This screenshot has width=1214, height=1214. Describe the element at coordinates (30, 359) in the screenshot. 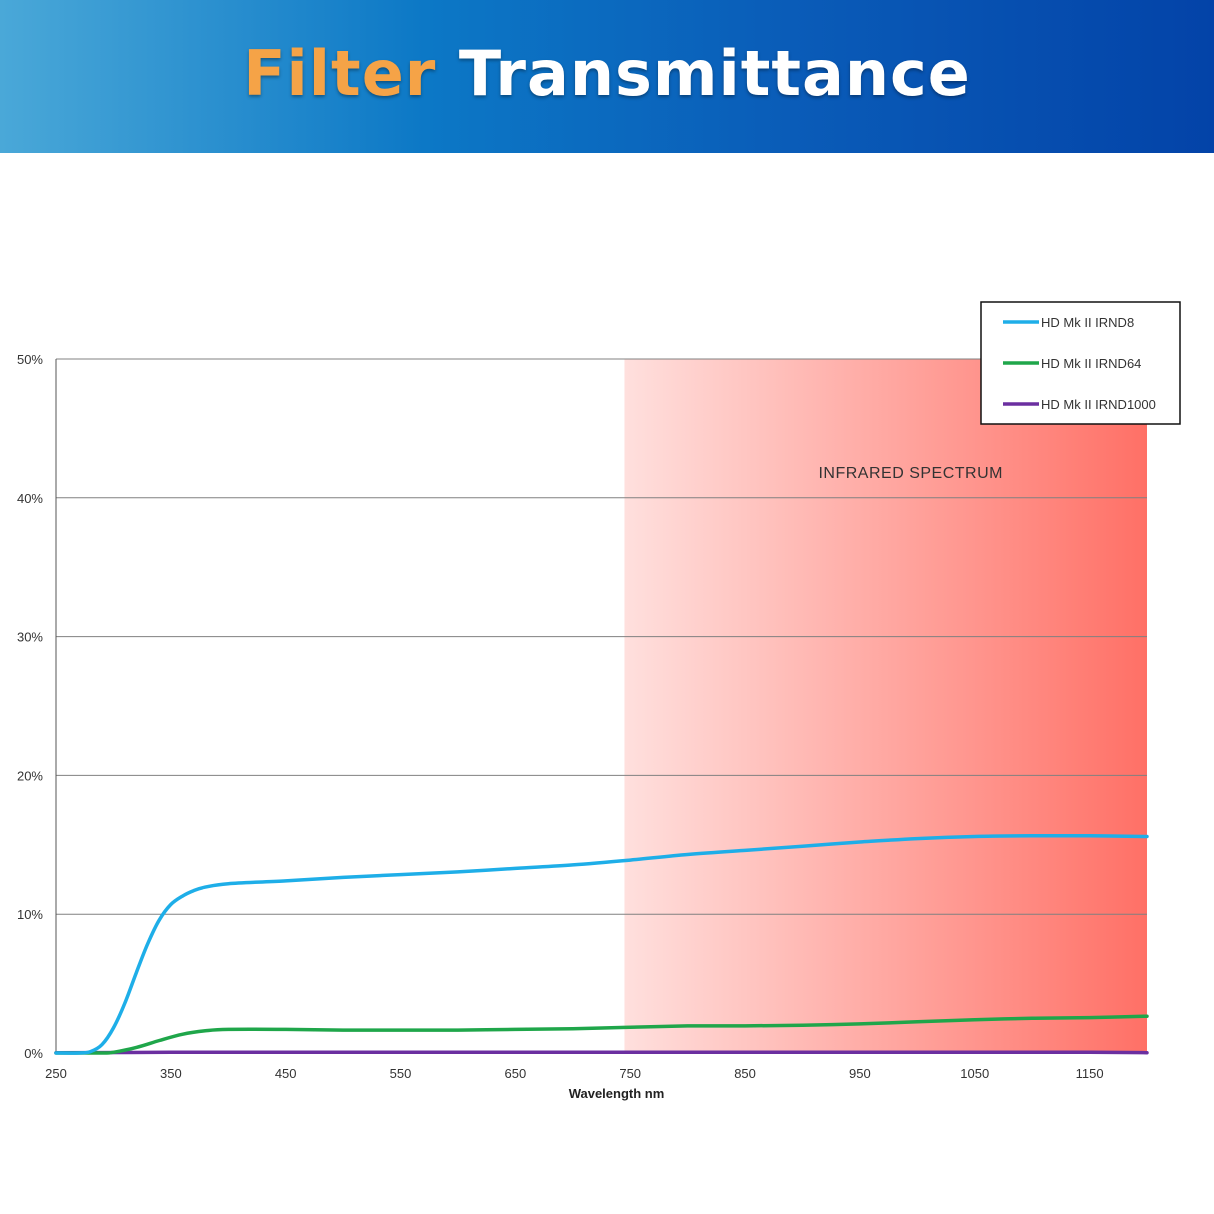

I see `y-tick-label: 50%` at that location.